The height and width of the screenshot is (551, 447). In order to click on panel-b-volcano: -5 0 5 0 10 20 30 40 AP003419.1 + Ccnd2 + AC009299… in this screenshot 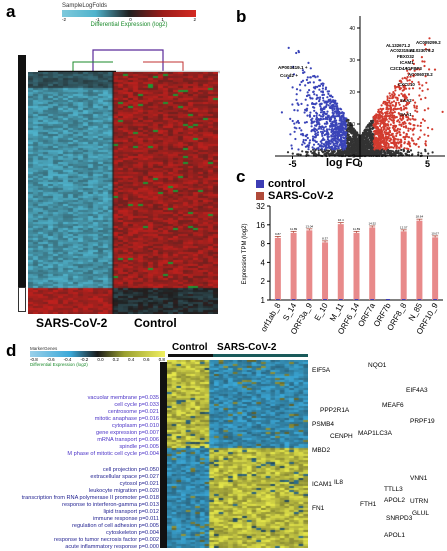, I will do `click(360, 92)`.